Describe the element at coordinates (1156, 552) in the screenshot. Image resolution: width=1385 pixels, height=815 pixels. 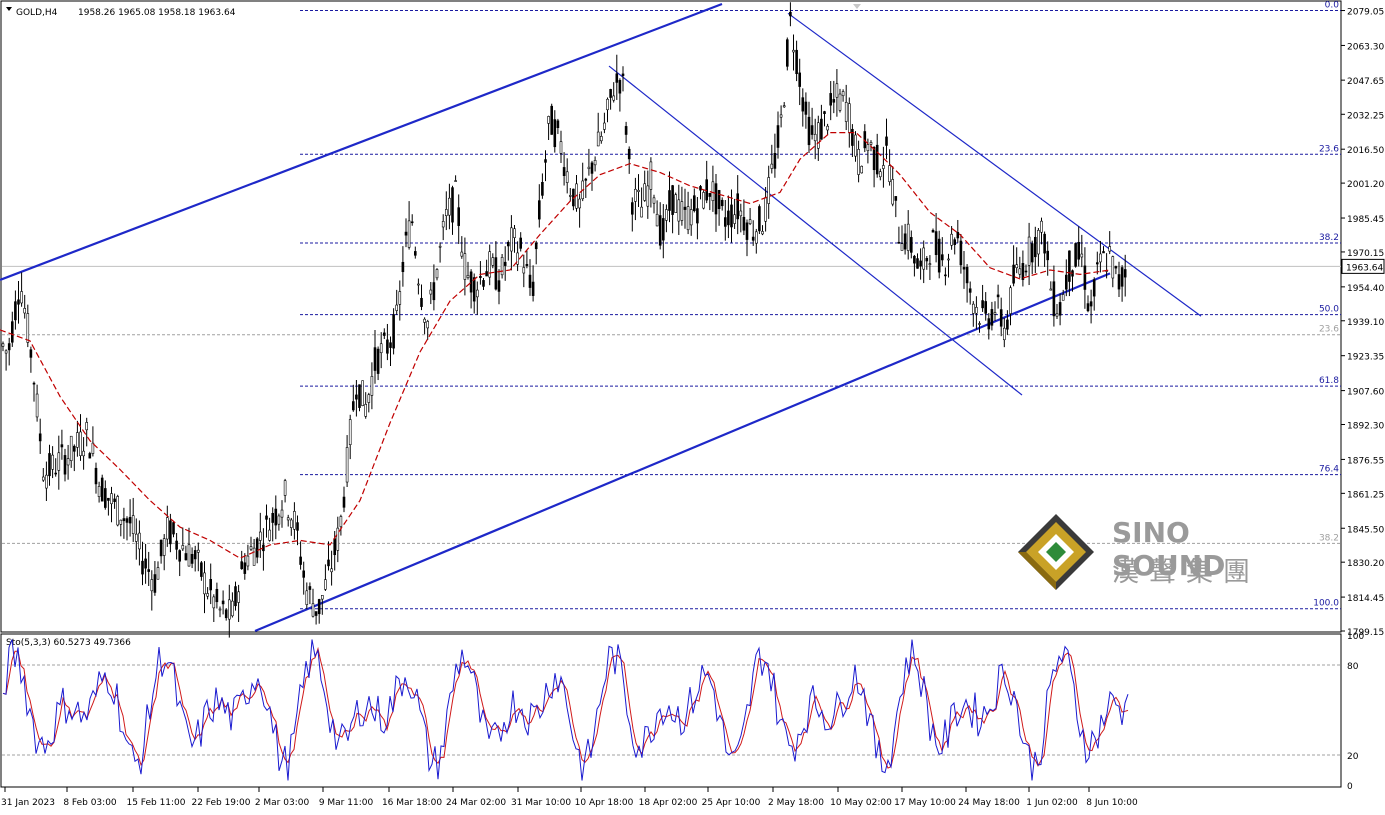
I see `watermark-logo: SINO SOUND 漢聲集團` at that location.